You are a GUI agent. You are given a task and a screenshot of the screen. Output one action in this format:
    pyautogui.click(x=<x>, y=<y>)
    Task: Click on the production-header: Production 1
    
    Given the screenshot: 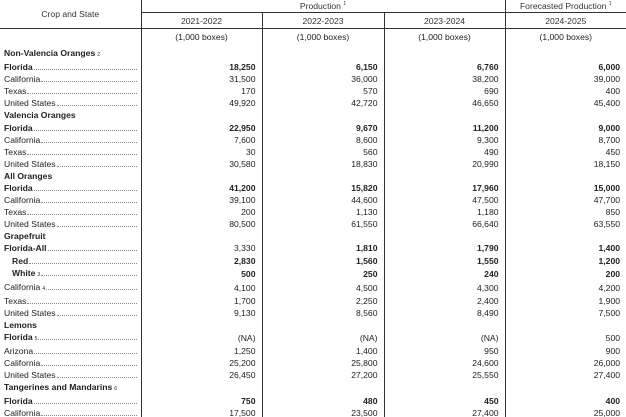 What is the action you would take?
    pyautogui.click(x=323, y=6)
    